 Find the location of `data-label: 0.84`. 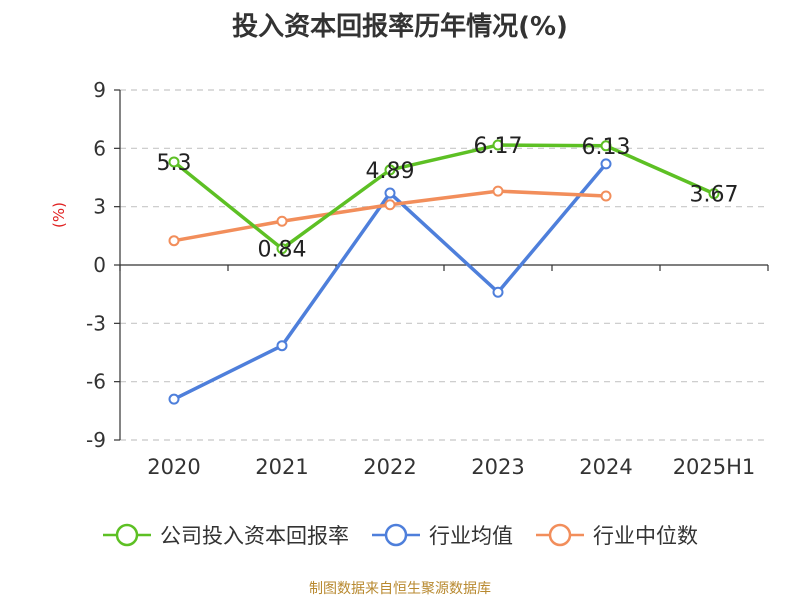

data-label: 0.84 is located at coordinates (282, 250).